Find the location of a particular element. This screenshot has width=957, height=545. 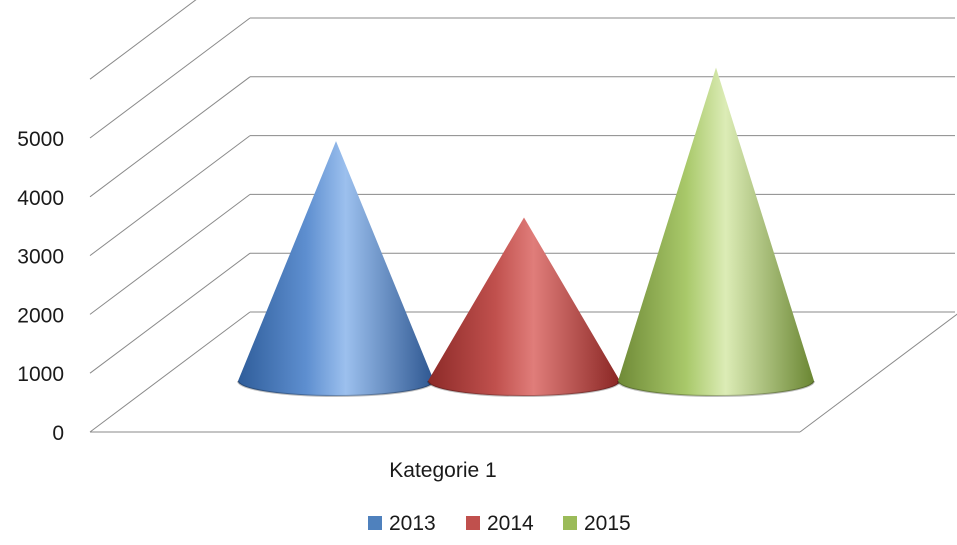

legend: 2013 2014 2015 is located at coordinates (499, 523).